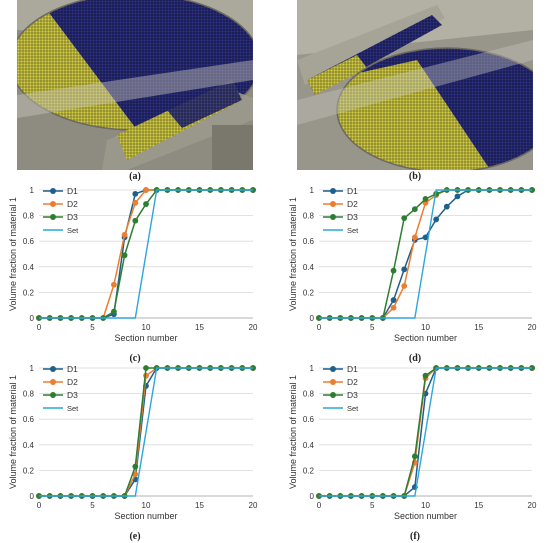 This screenshot has height=543, width=550. Describe the element at coordinates (135, 358) in the screenshot. I see `panel-label-c: (c)` at that location.